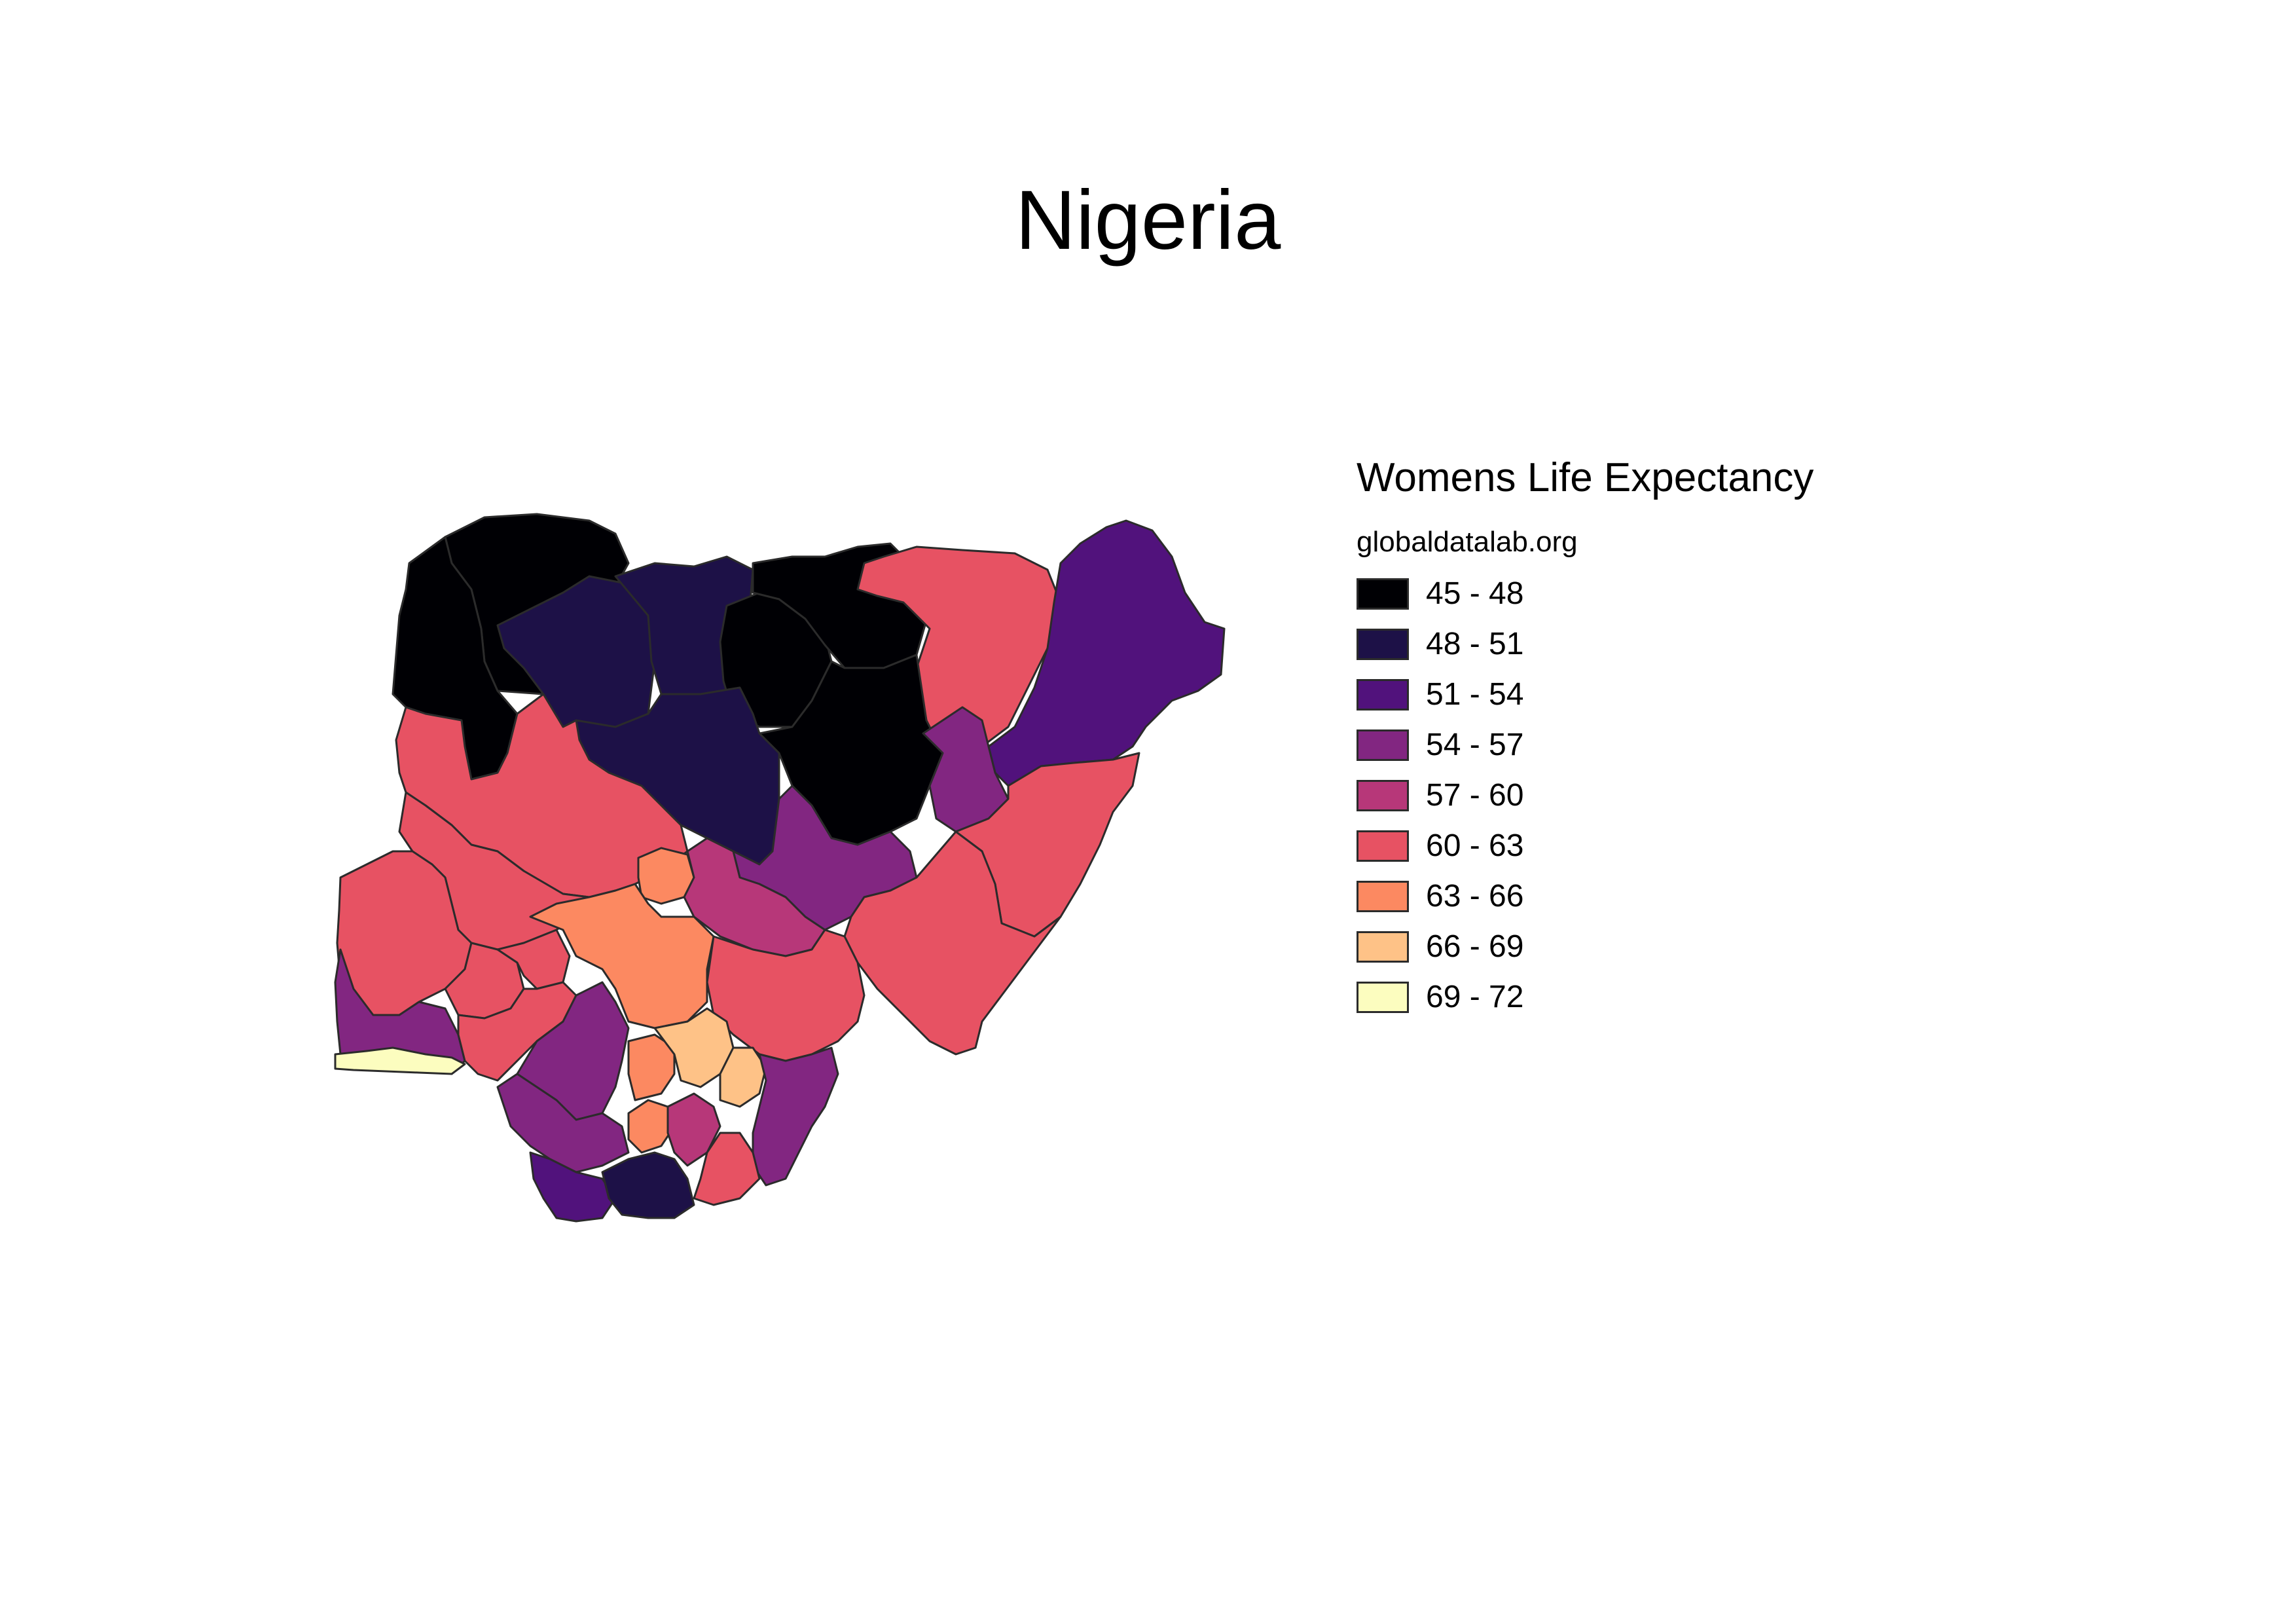  Describe the element at coordinates (1475, 946) in the screenshot. I see `legend-label: 66 - 69` at that location.